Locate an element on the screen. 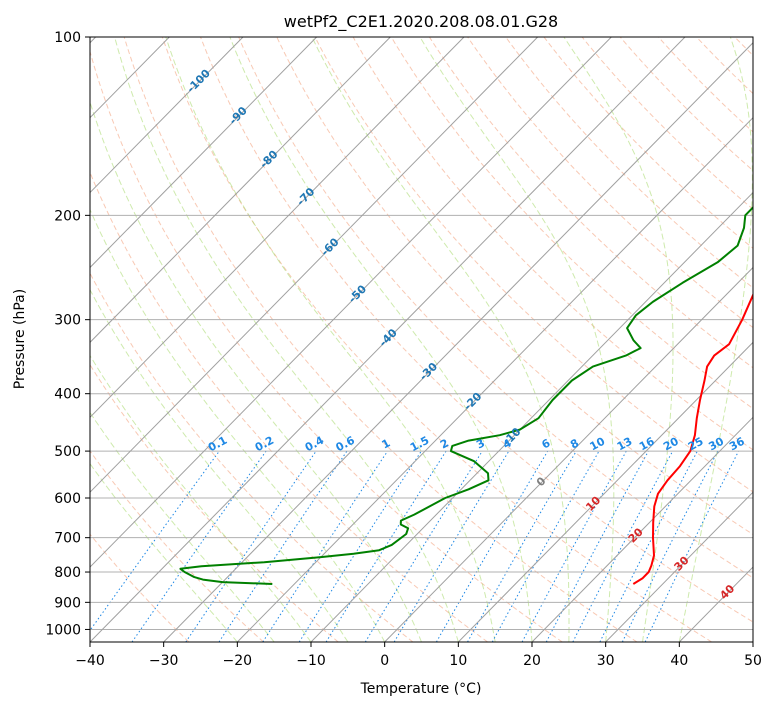 Image resolution: width=775 pixels, height=708 pixels. y-tick-label: 900 is located at coordinates (67, 603).